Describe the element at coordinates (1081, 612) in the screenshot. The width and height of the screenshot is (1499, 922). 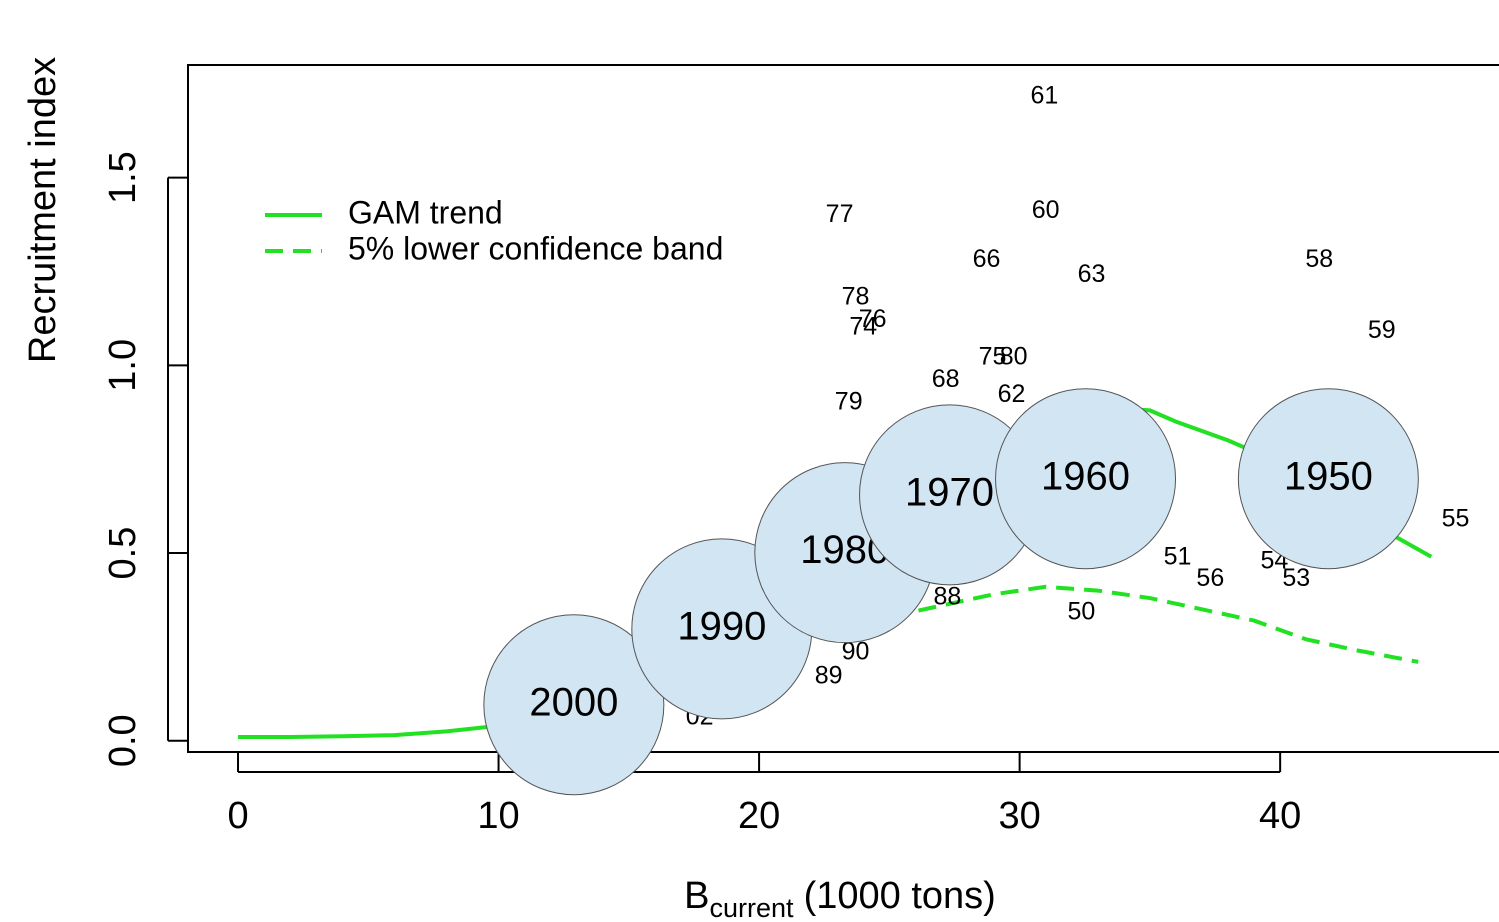
I see `year-point: 50` at that location.